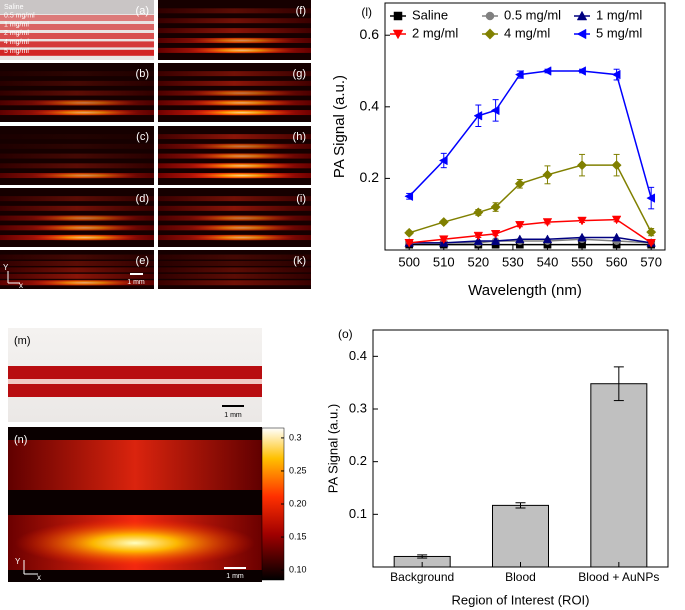 This screenshot has width=685, height=610. What do you see at coordinates (444, 261) in the screenshot?
I see `x-tick-label: 510` at bounding box center [444, 261].